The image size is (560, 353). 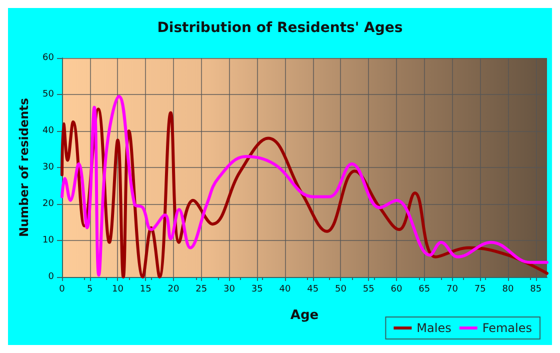 What do you see at coordinates (341, 289) in the screenshot?
I see `x-tick-label: 50` at bounding box center [341, 289].